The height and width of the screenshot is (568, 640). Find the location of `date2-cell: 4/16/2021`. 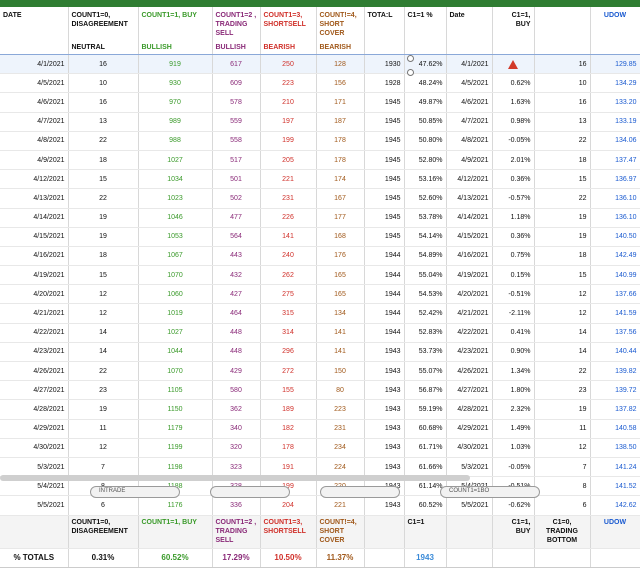

date2-cell: 4/16/2021 is located at coordinates (469, 256).